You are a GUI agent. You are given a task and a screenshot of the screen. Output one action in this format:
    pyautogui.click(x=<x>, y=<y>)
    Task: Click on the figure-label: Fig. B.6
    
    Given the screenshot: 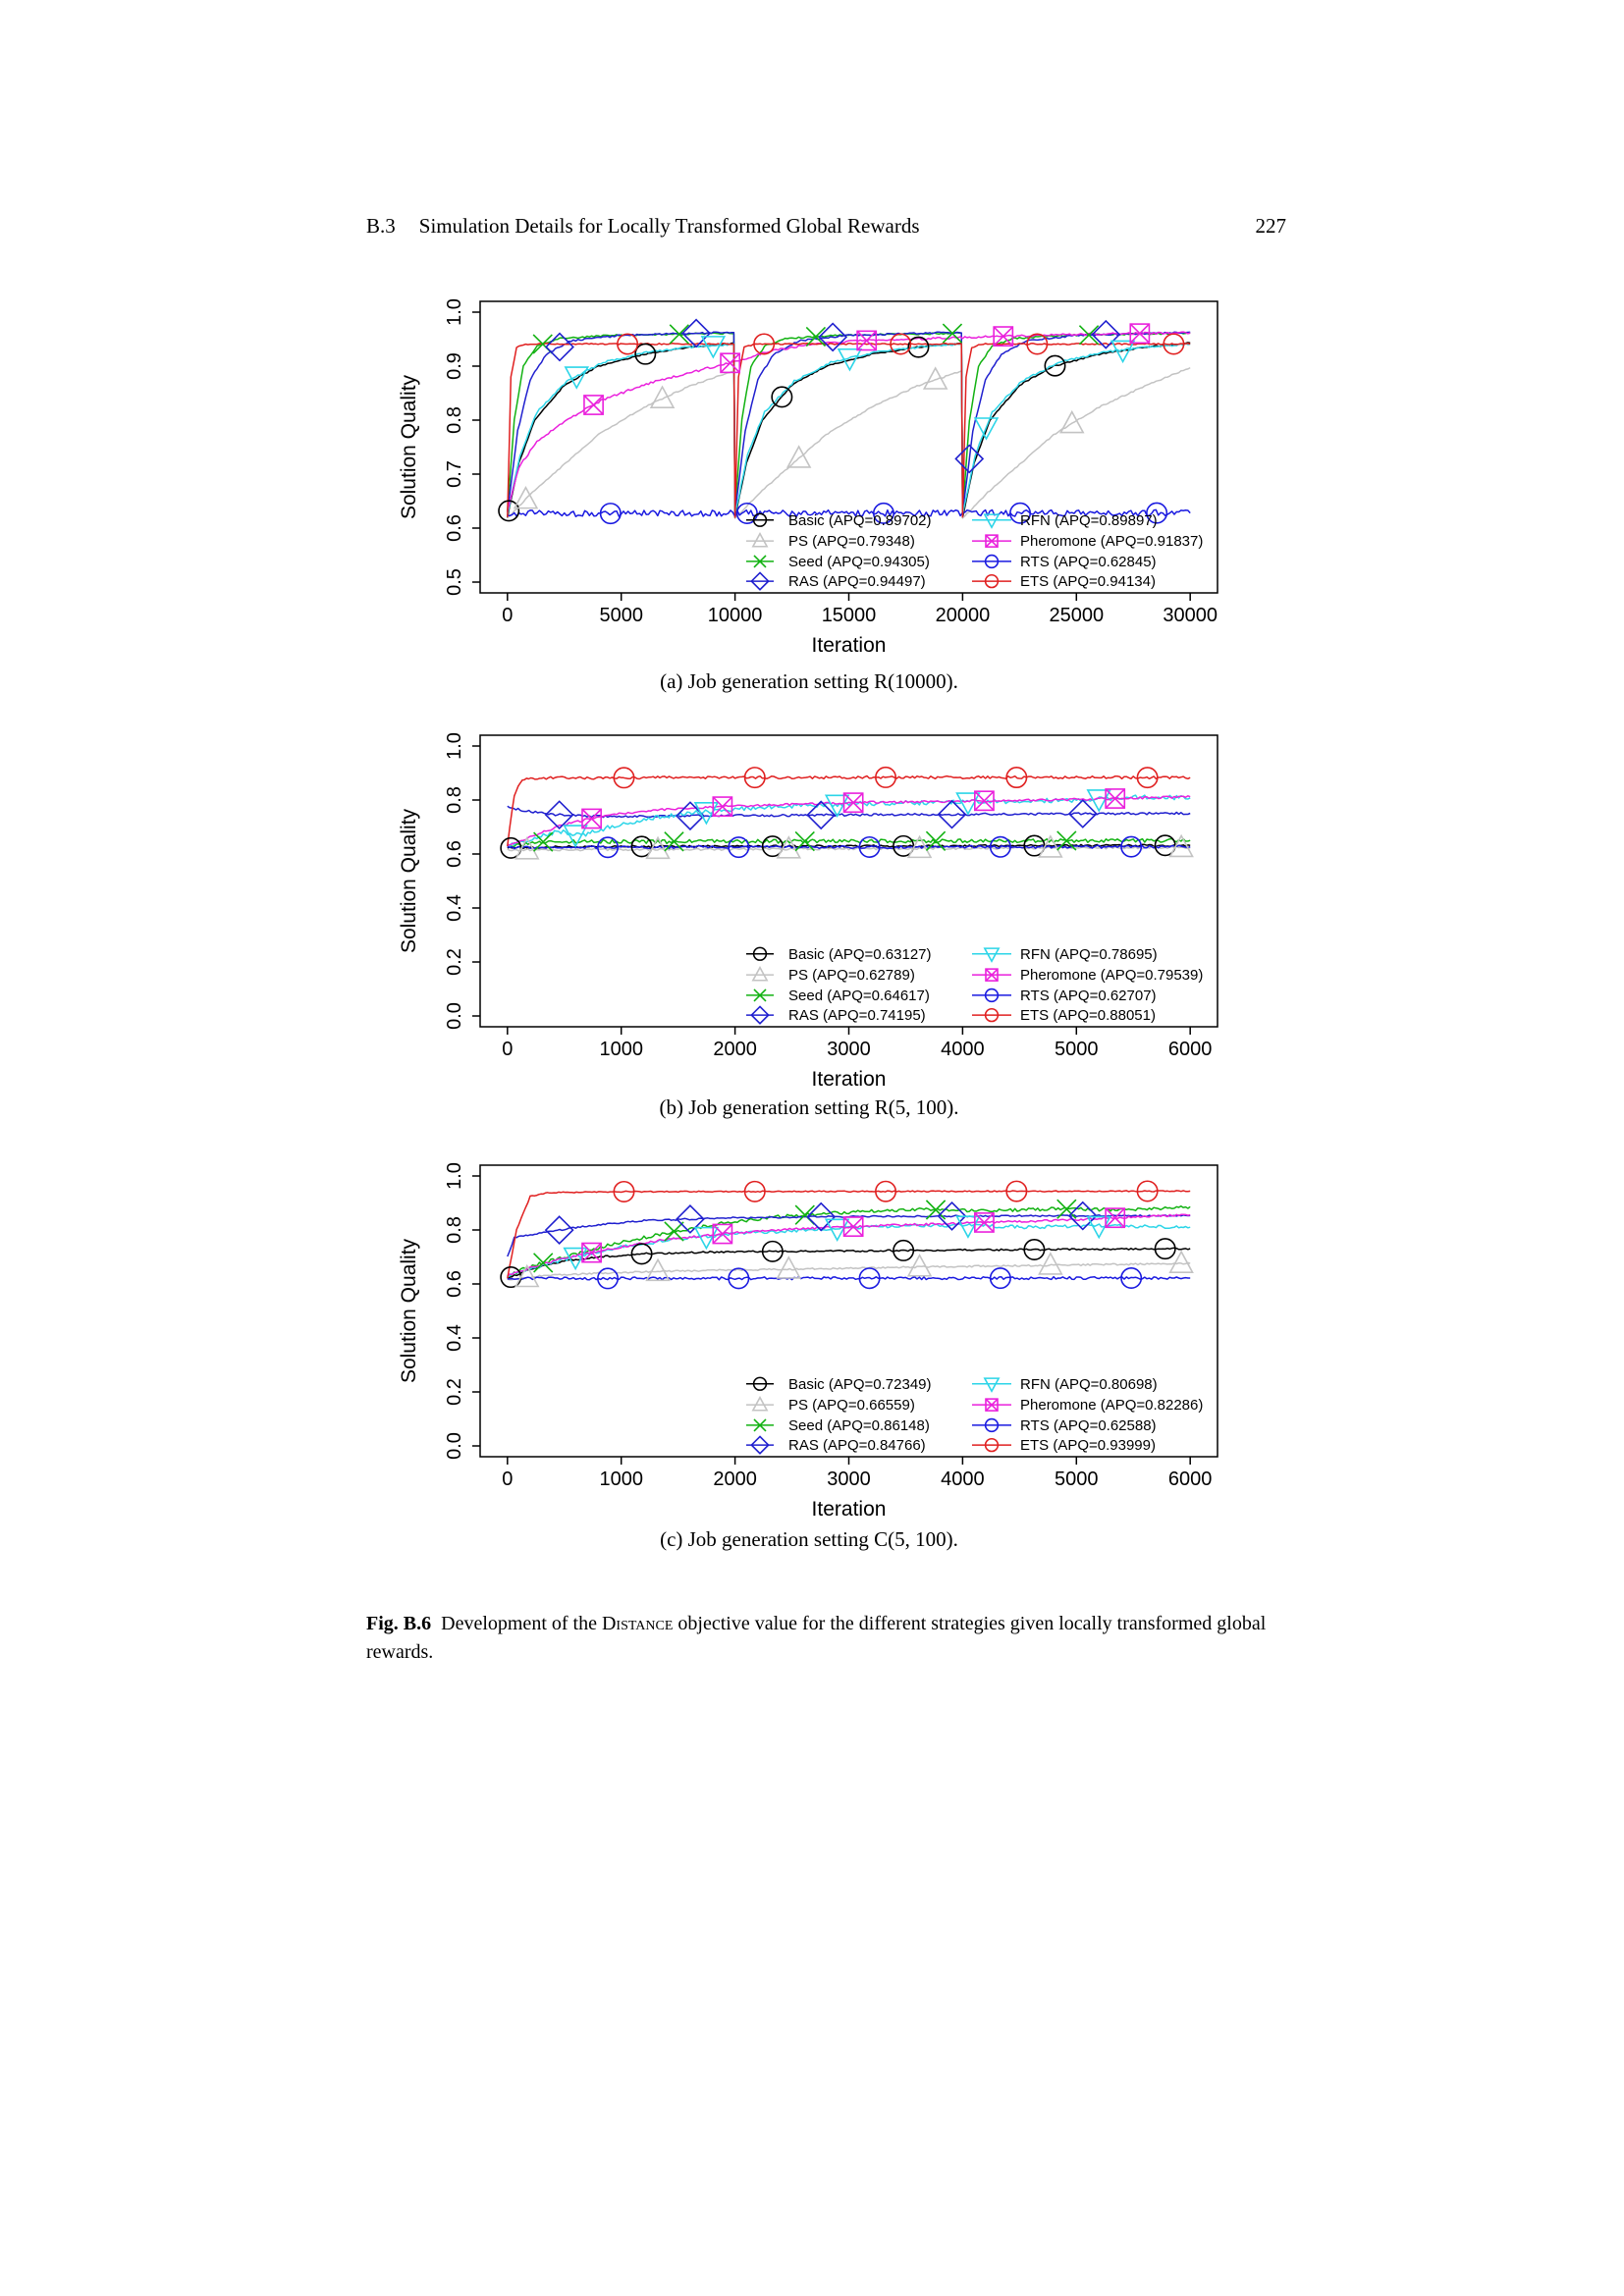 What is the action you would take?
    pyautogui.click(x=399, y=1623)
    